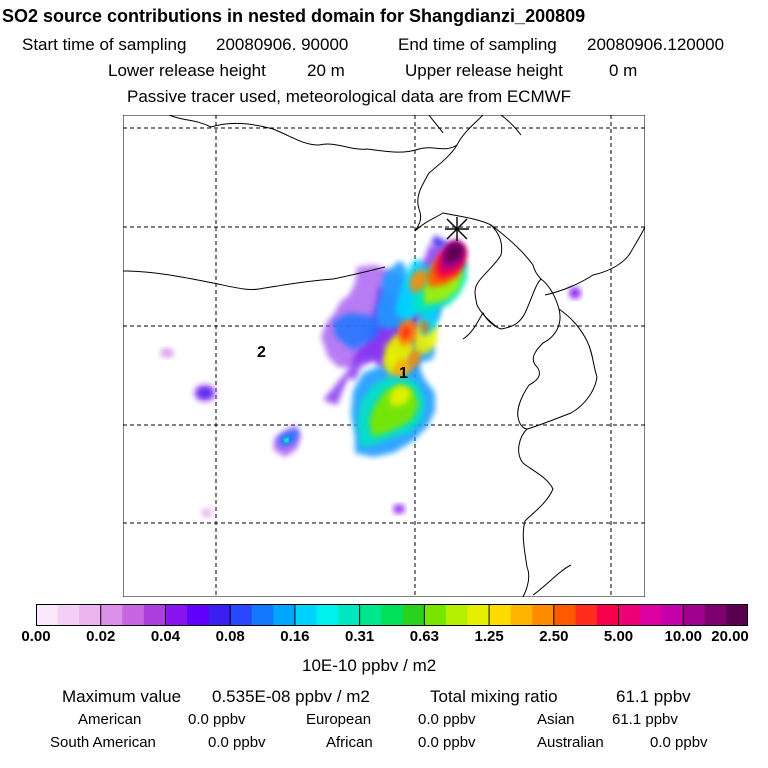  I want to click on colorbar-tick-label: 0.08, so click(230, 636).